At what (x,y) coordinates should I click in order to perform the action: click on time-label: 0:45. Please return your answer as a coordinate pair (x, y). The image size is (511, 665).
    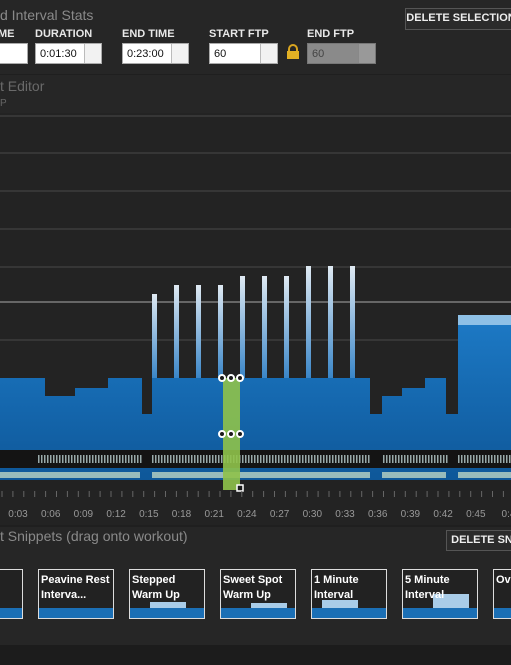
    Looking at the image, I should click on (476, 514).